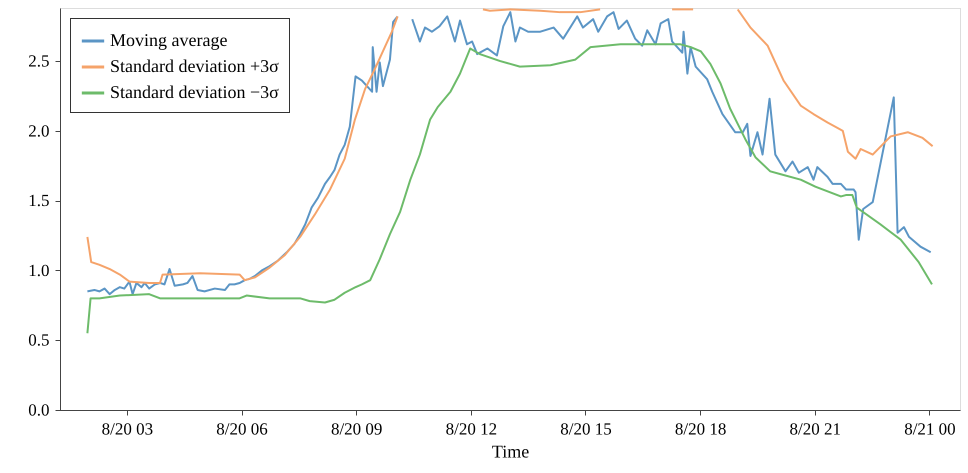 The height and width of the screenshot is (473, 968). What do you see at coordinates (195, 66) in the screenshot?
I see `legend-label: Standard deviation +3σ` at bounding box center [195, 66].